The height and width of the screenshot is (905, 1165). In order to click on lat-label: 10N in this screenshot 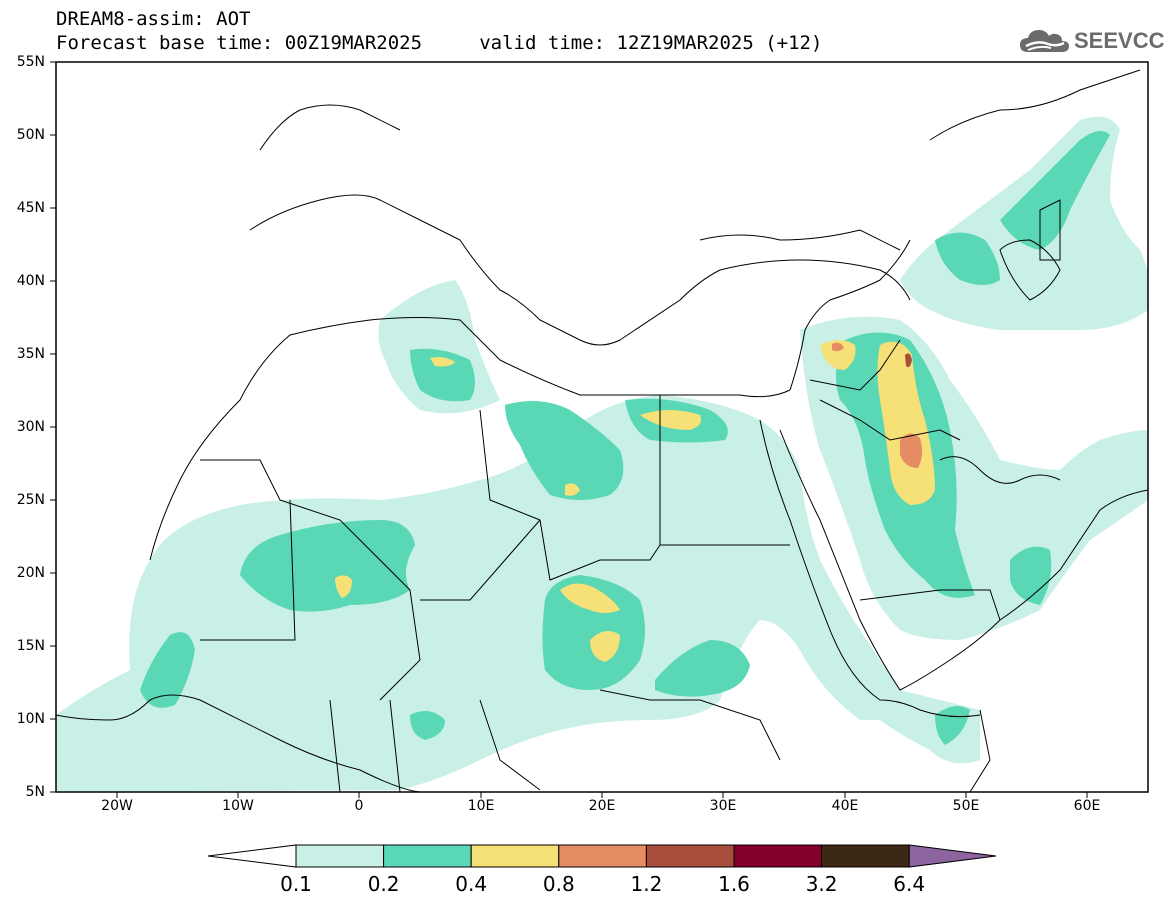, I will do `click(30, 719)`.